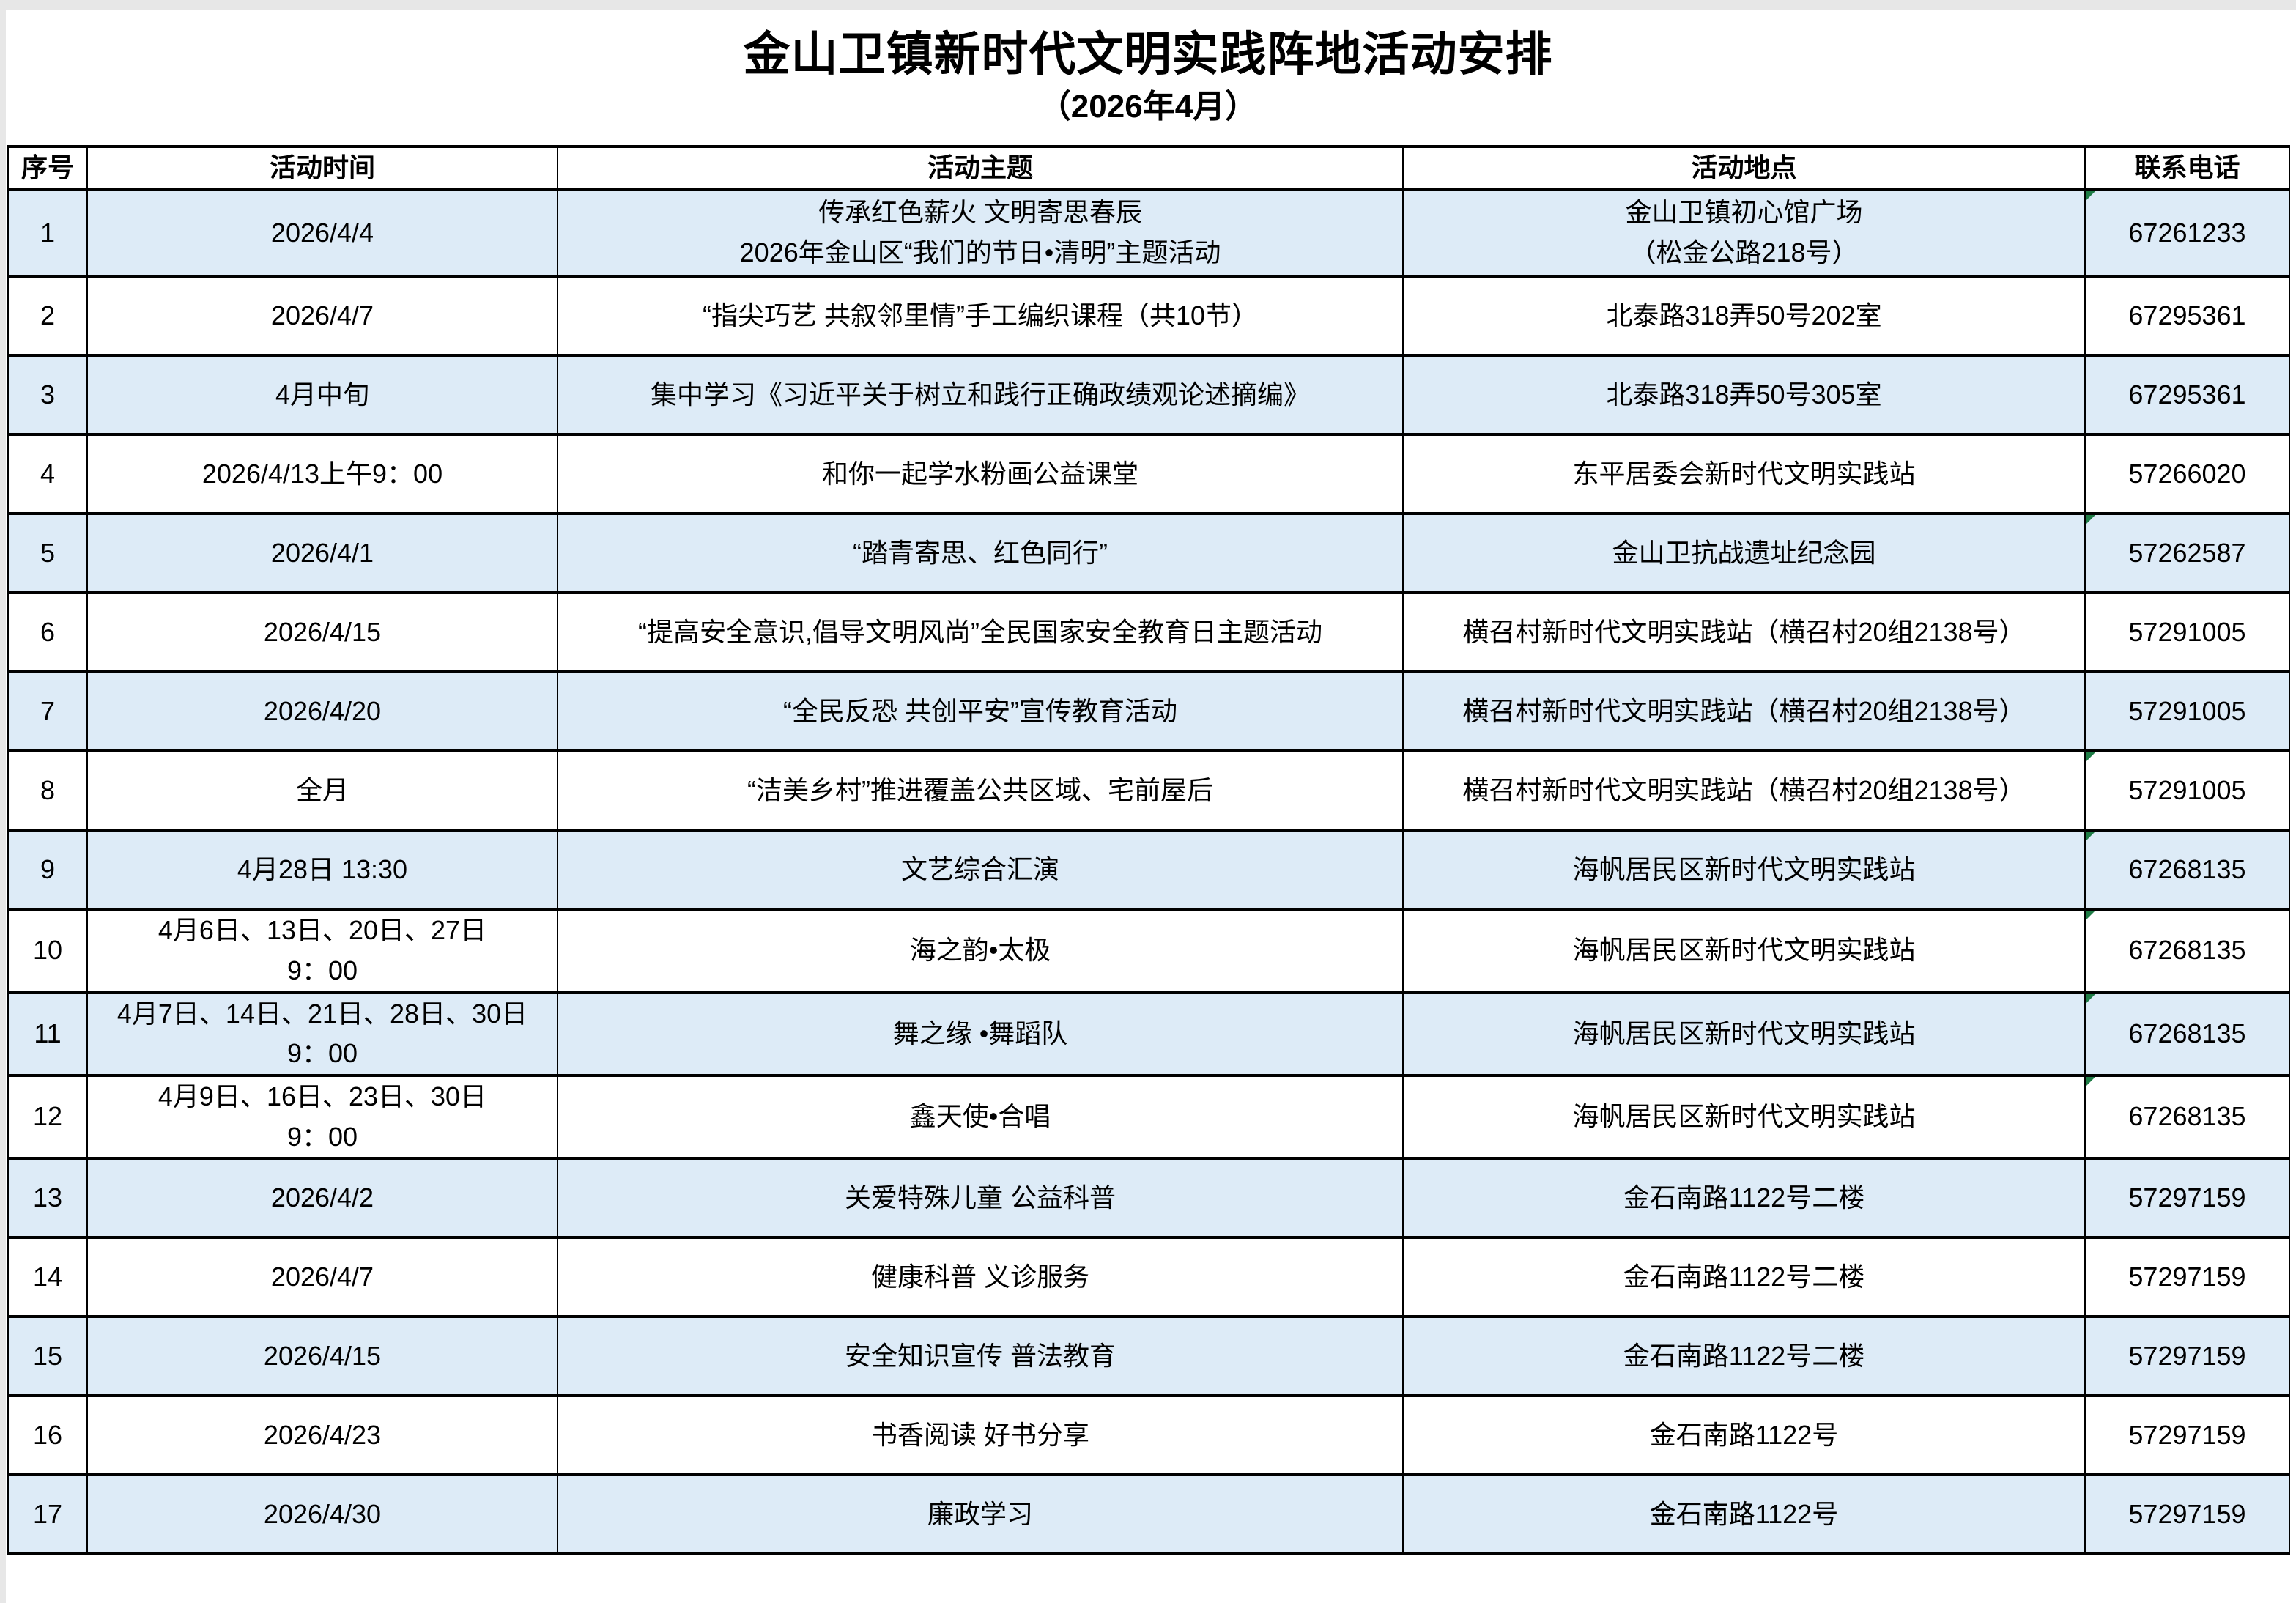  I want to click on activity-time-cell: 4月9日、16日、23日、30日 9：00, so click(322, 1116).